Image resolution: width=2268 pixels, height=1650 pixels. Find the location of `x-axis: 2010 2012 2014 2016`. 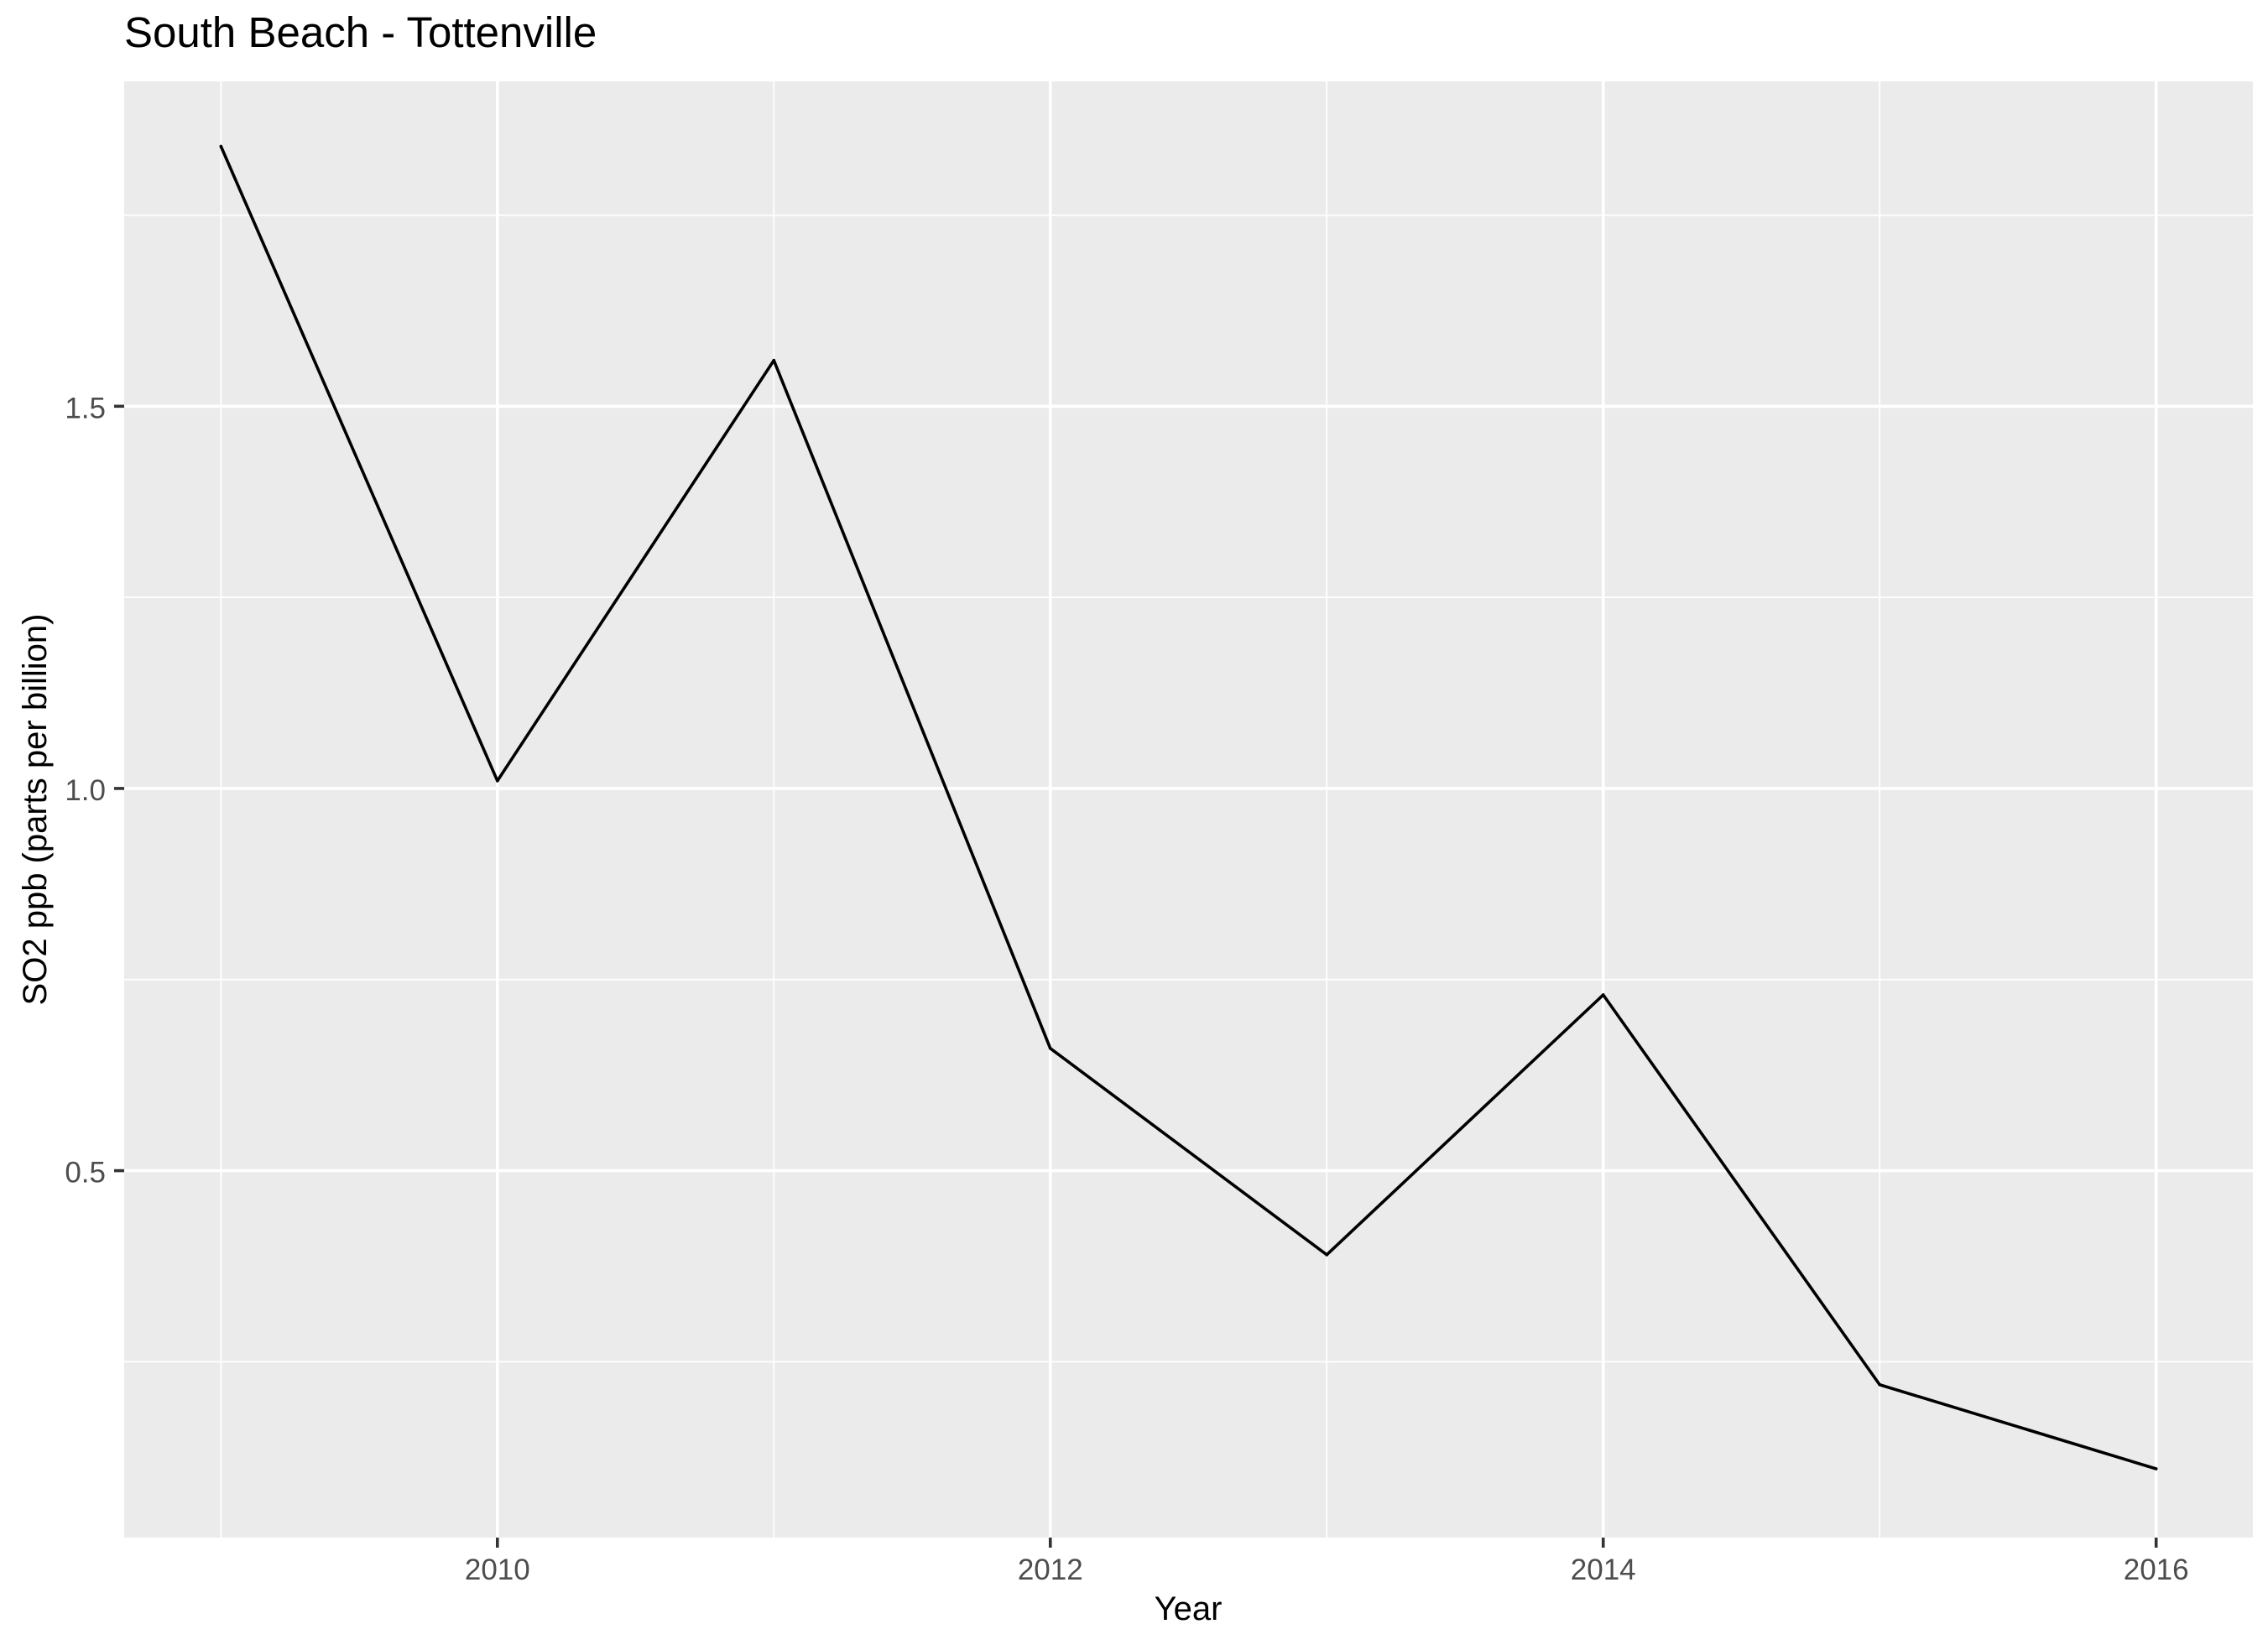

x-axis: 2010 2012 2014 2016 is located at coordinates (1327, 1562).